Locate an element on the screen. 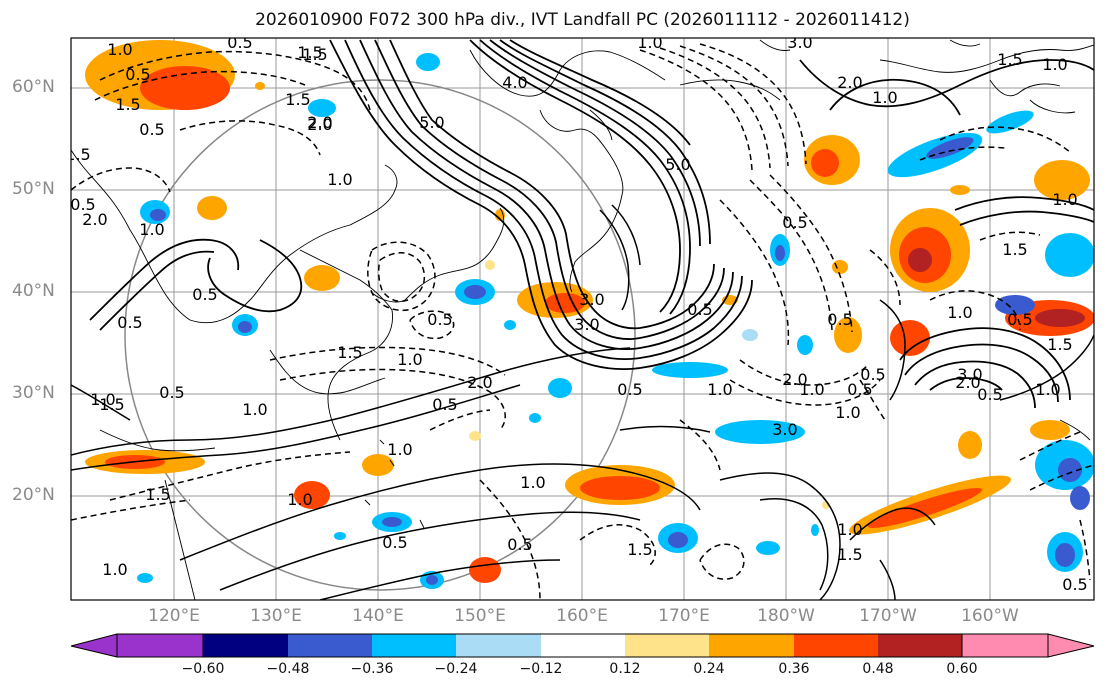 This screenshot has width=1105, height=692. lon-label-140e: 140°E is located at coordinates (378, 616).